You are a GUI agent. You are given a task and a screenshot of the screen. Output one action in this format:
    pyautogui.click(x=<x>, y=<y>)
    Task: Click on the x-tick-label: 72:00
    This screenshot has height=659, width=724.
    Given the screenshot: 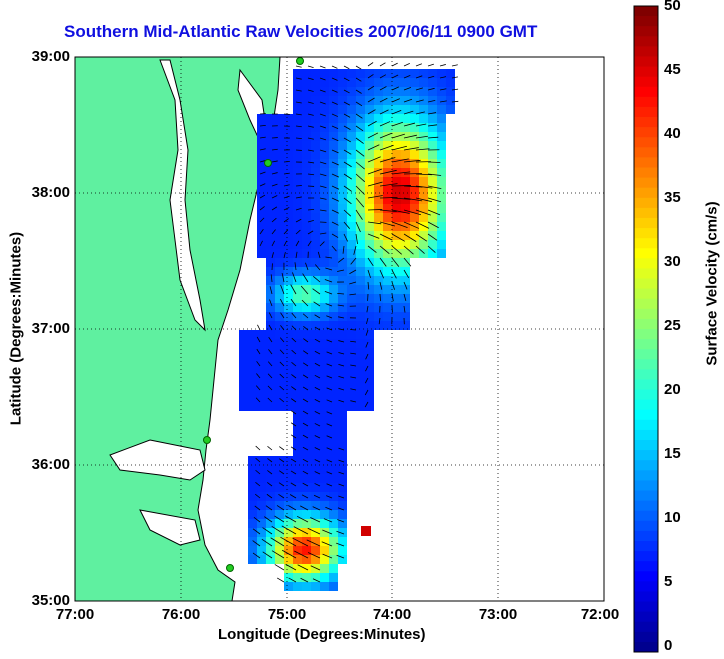 What is the action you would take?
    pyautogui.click(x=600, y=614)
    